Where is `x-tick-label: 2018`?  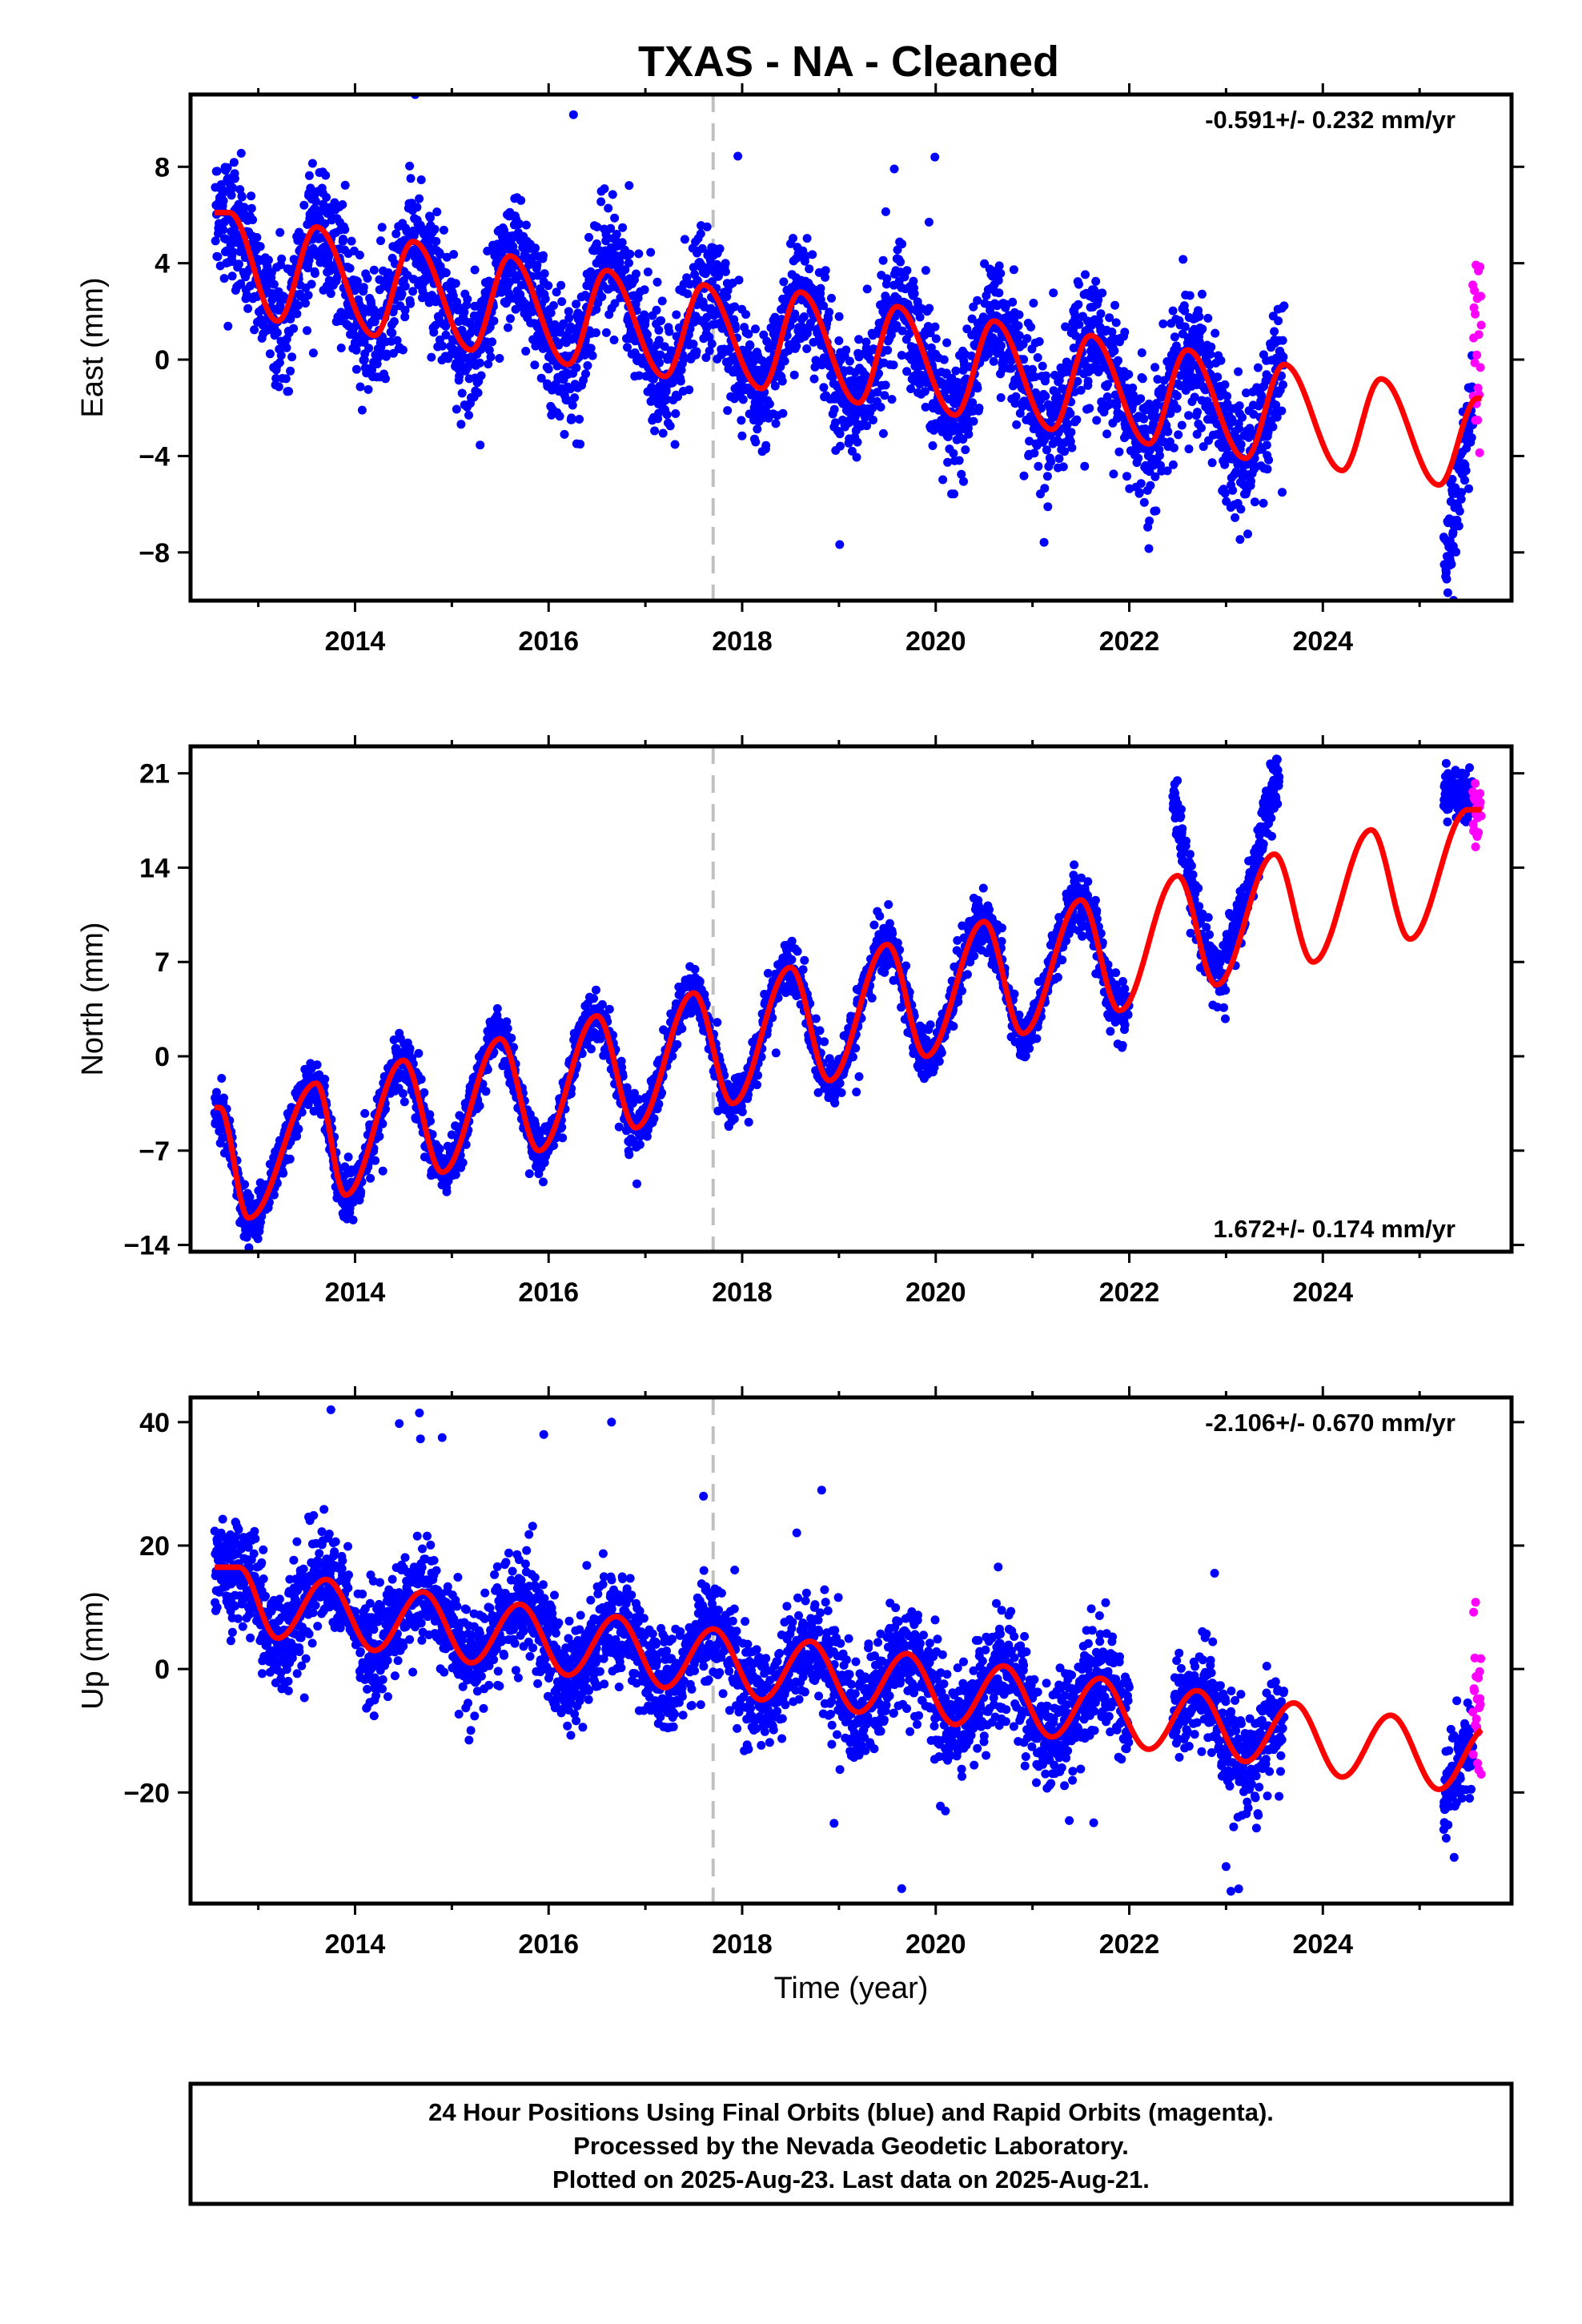 x-tick-label: 2018 is located at coordinates (742, 641).